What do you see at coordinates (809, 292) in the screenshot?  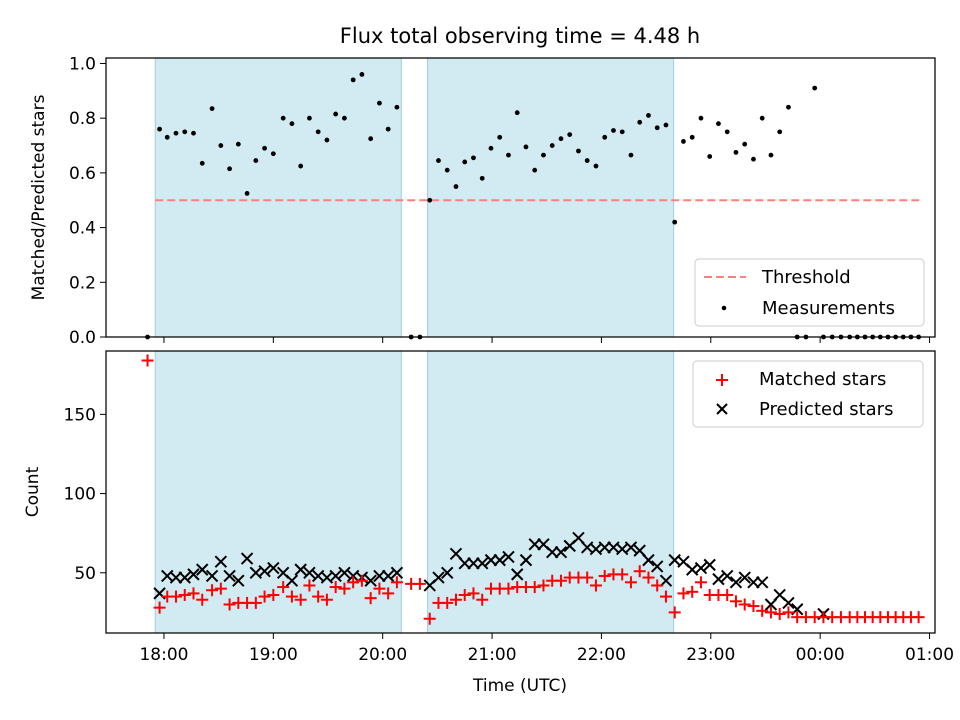 I see `top-legend: Threshold Measurements` at bounding box center [809, 292].